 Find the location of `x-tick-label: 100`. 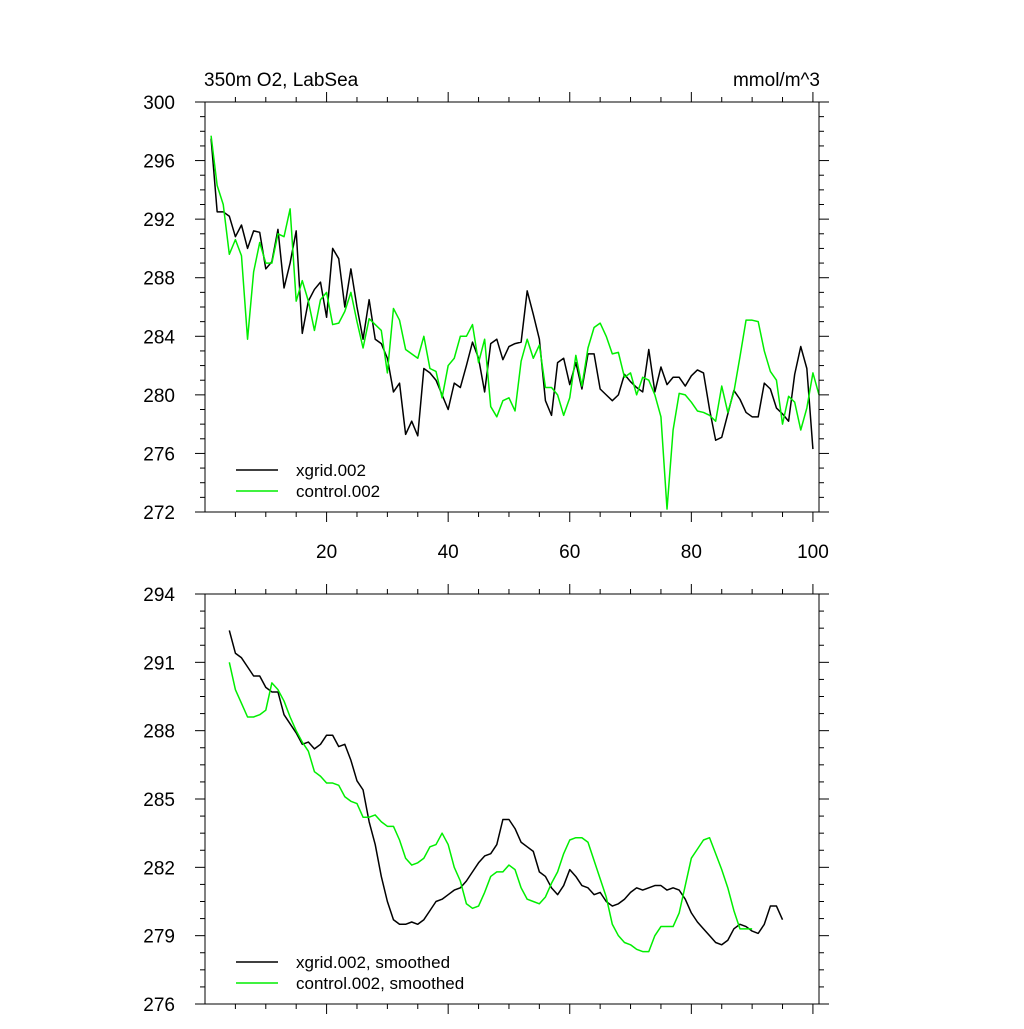

x-tick-label: 100 is located at coordinates (813, 552).